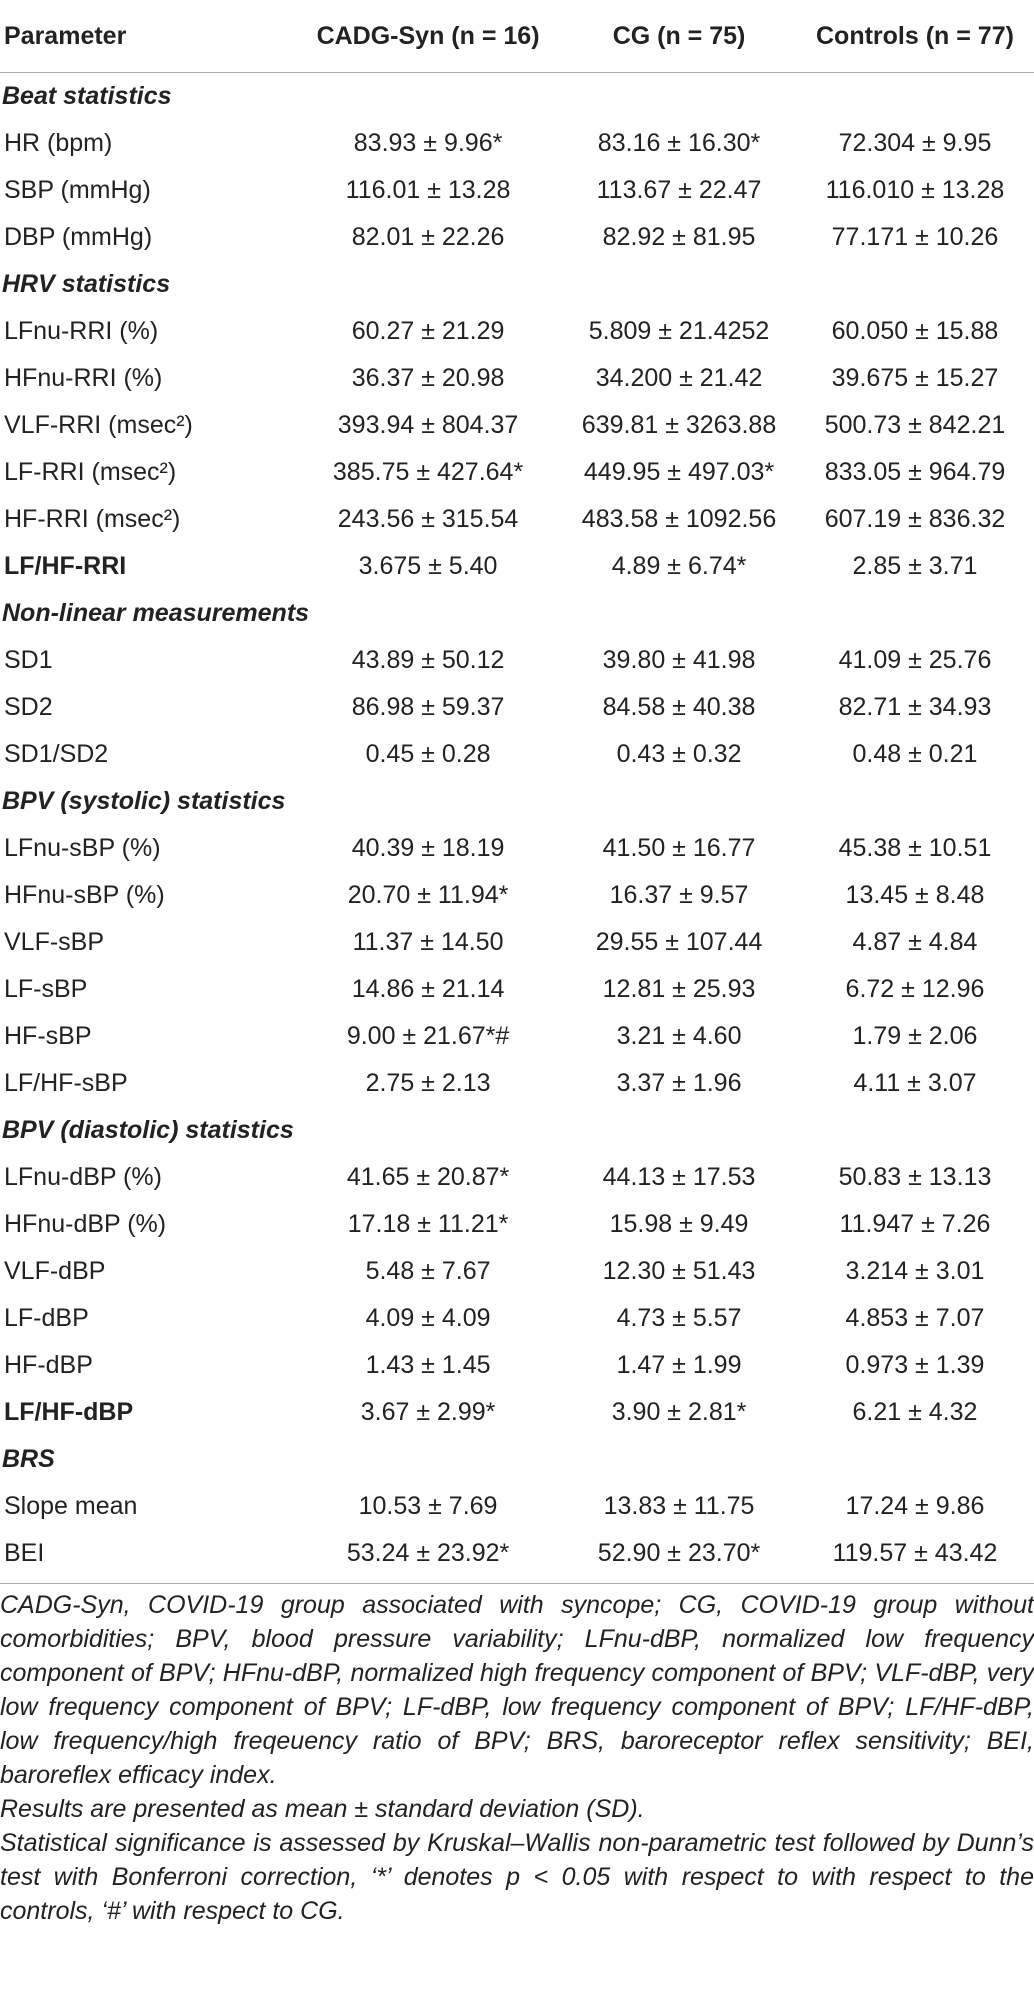 The image size is (1034, 1990). Describe the element at coordinates (428, 378) in the screenshot. I see `value-cell: 36.37 ± 20.98` at that location.